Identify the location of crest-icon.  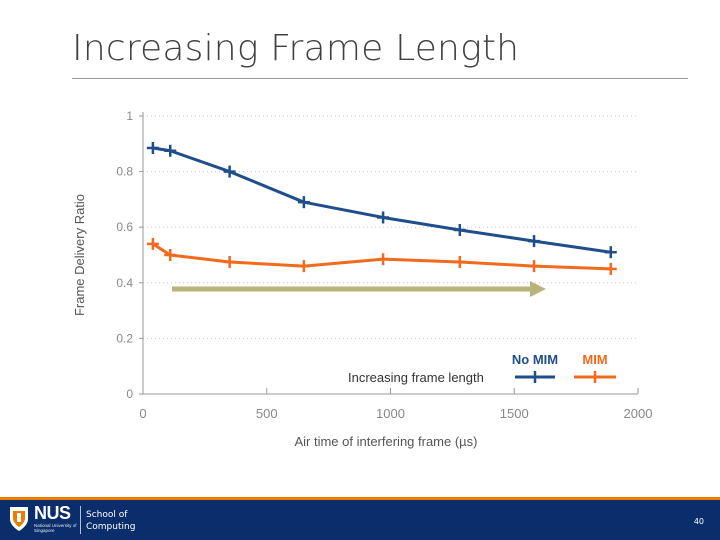
(19, 519).